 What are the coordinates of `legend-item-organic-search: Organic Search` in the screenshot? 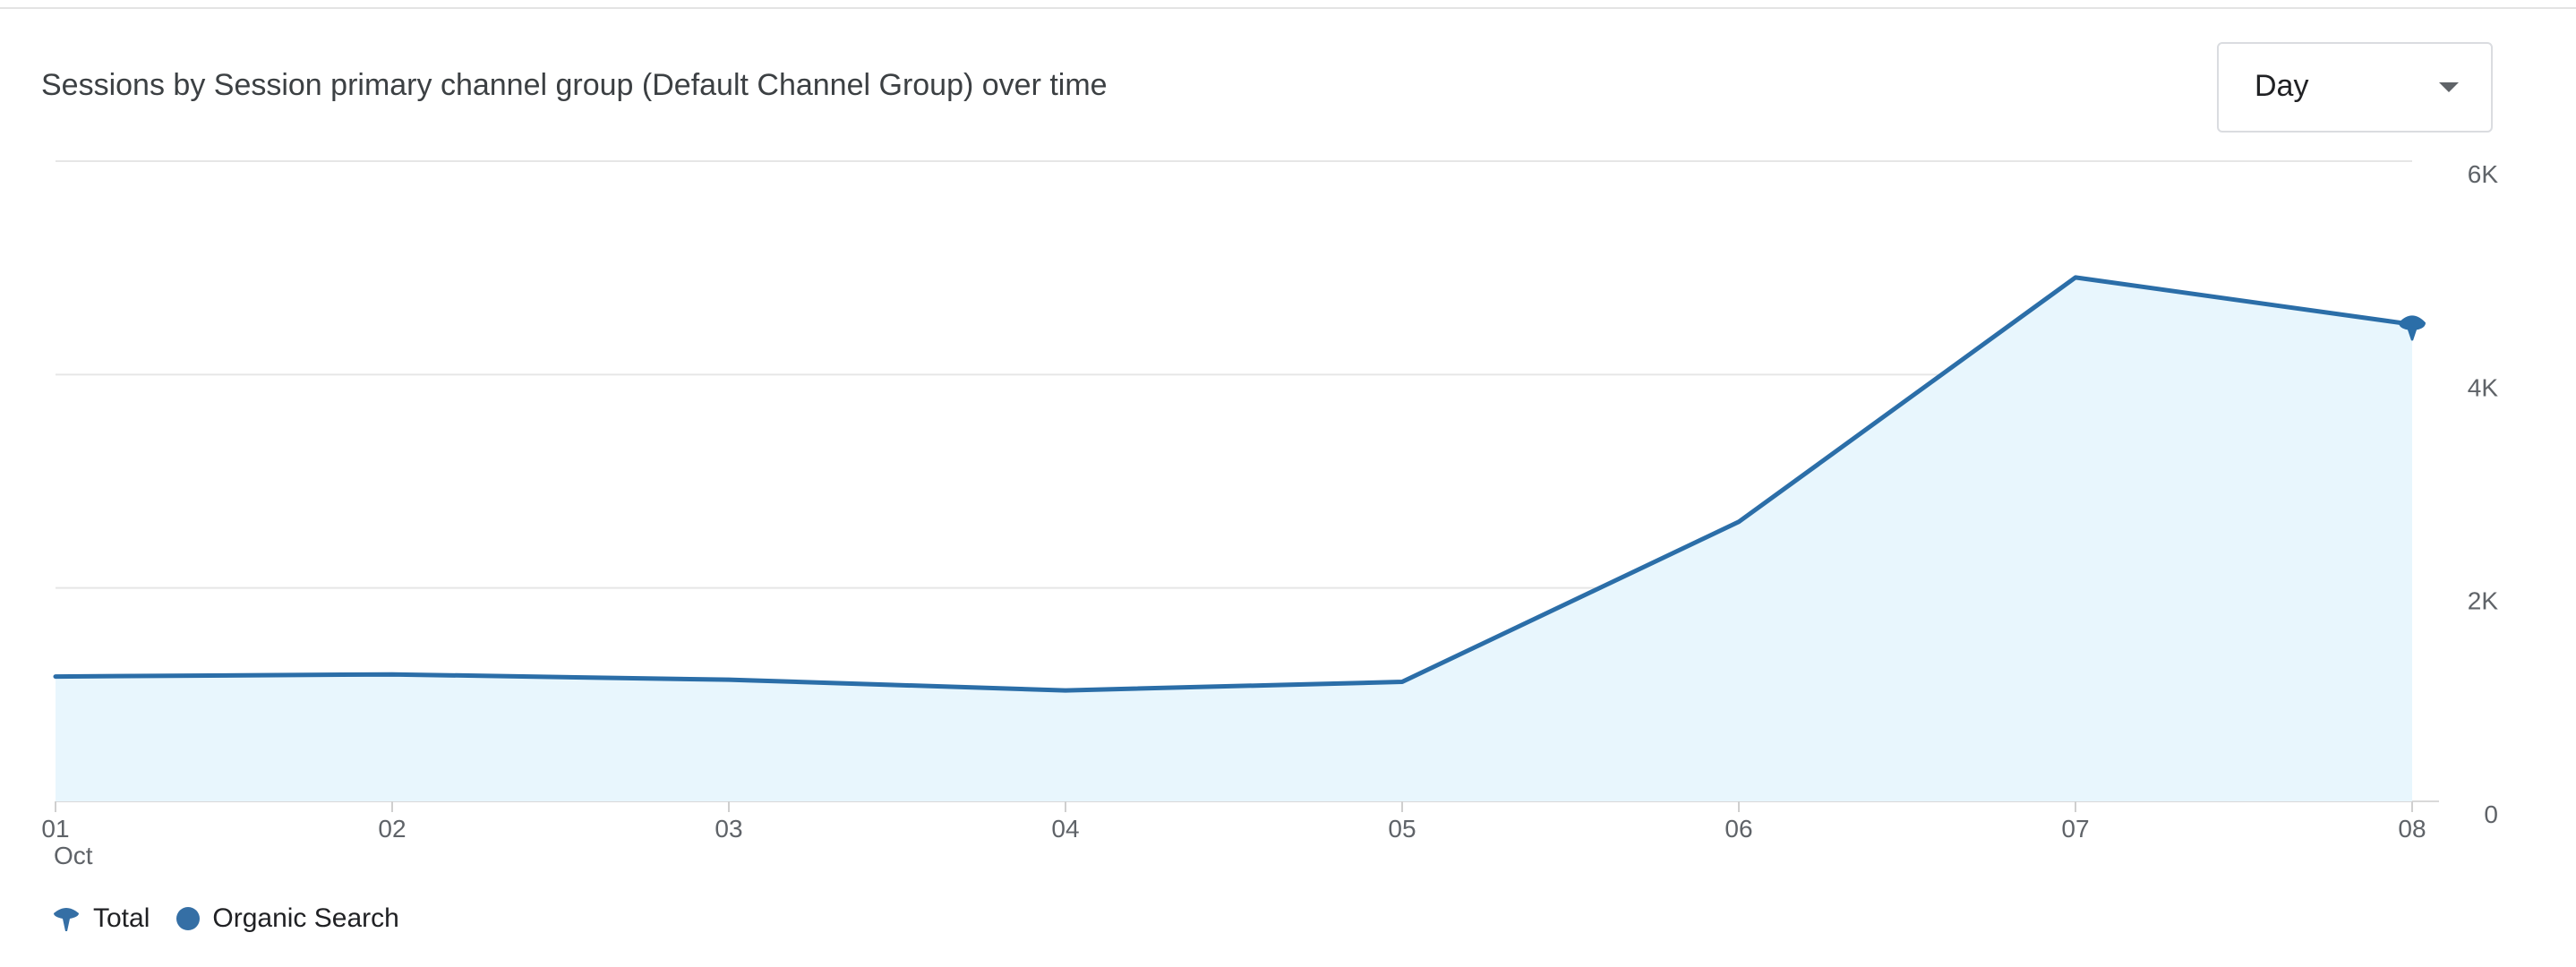 It's located at (287, 918).